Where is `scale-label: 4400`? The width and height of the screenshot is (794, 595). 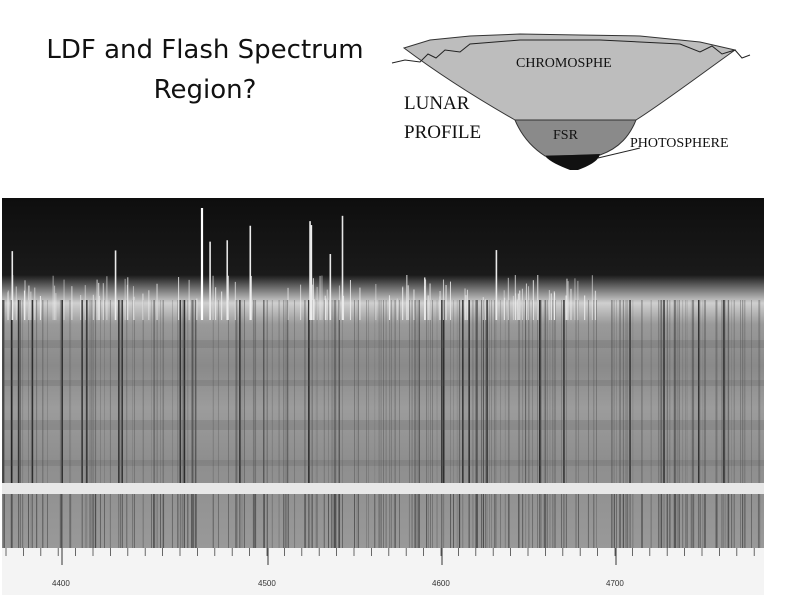 scale-label: 4400 is located at coordinates (61, 583).